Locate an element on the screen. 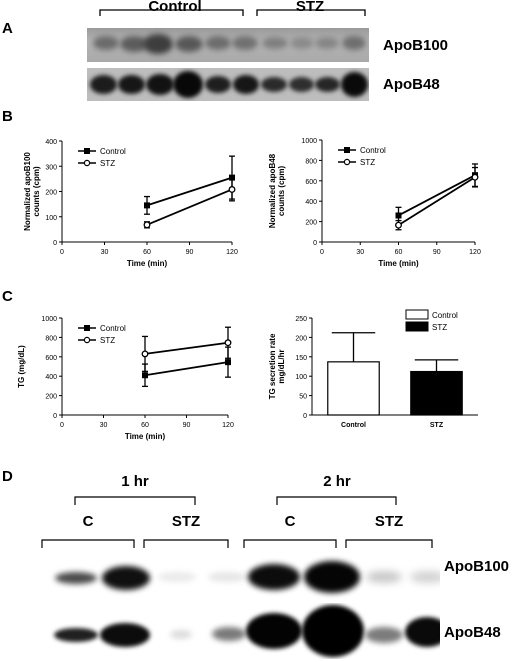 This screenshot has width=520, height=662. y-tick-label: 150 is located at coordinates (301, 358).